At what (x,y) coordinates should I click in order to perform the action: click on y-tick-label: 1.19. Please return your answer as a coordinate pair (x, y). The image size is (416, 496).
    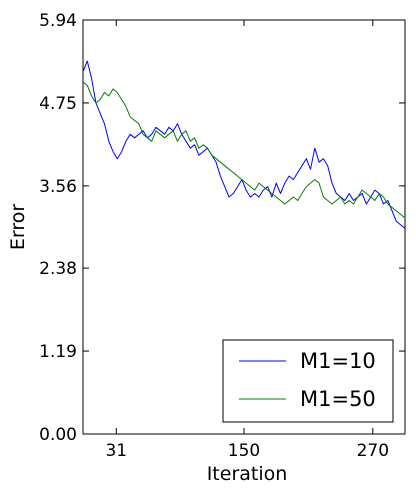
    Looking at the image, I should click on (58, 352).